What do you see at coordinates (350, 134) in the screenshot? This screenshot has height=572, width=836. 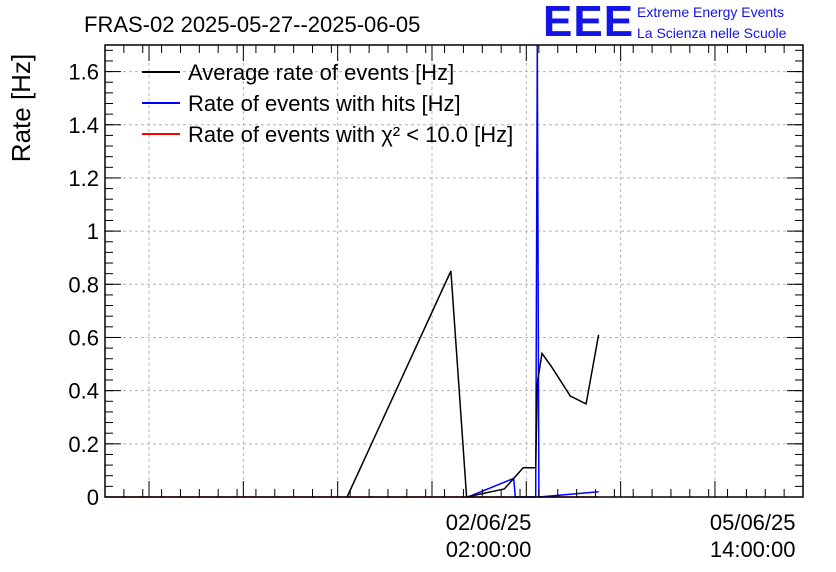 I see `legend-label: Rate of events with χ² < 10.0 [Hz]` at bounding box center [350, 134].